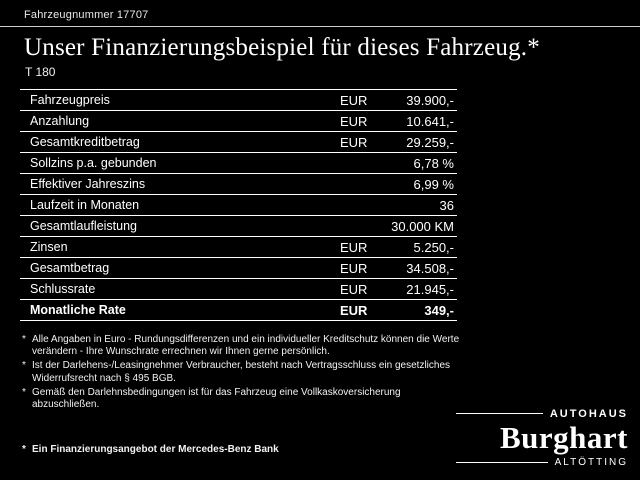 This screenshot has height=480, width=640. I want to click on row-value: 34.508,-, so click(430, 268).